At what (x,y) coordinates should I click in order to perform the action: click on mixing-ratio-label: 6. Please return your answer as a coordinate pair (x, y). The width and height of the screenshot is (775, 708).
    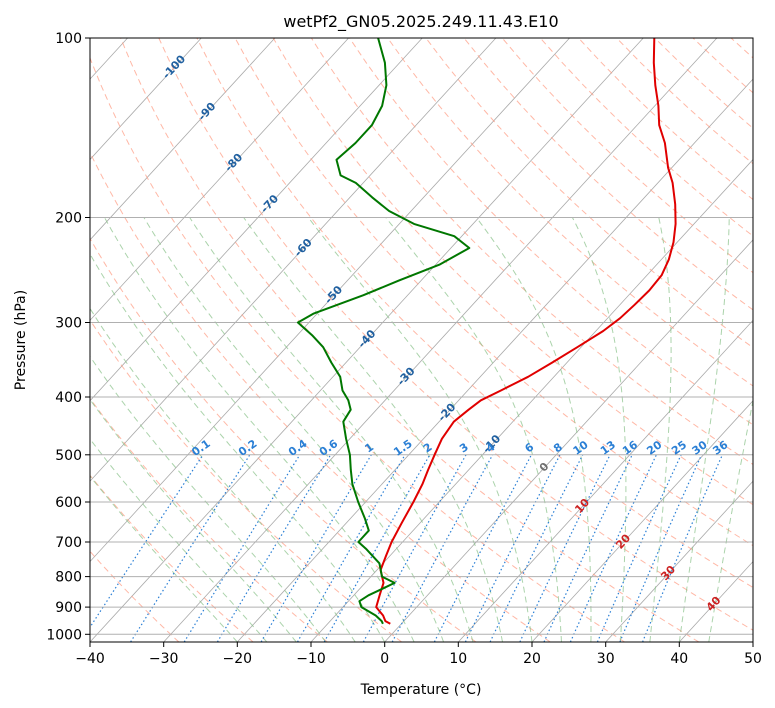
    Looking at the image, I should click on (530, 447).